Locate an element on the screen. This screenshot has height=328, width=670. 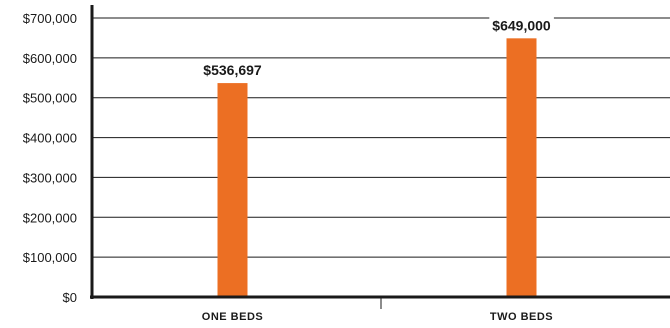
category-label: ONE BEDS is located at coordinates (232, 317).